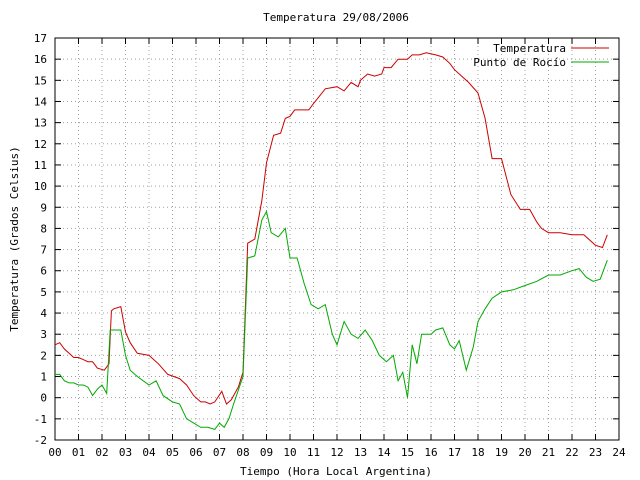 This screenshot has width=640, height=480. Describe the element at coordinates (195, 452) in the screenshot. I see `x-tick-label: 06` at that location.